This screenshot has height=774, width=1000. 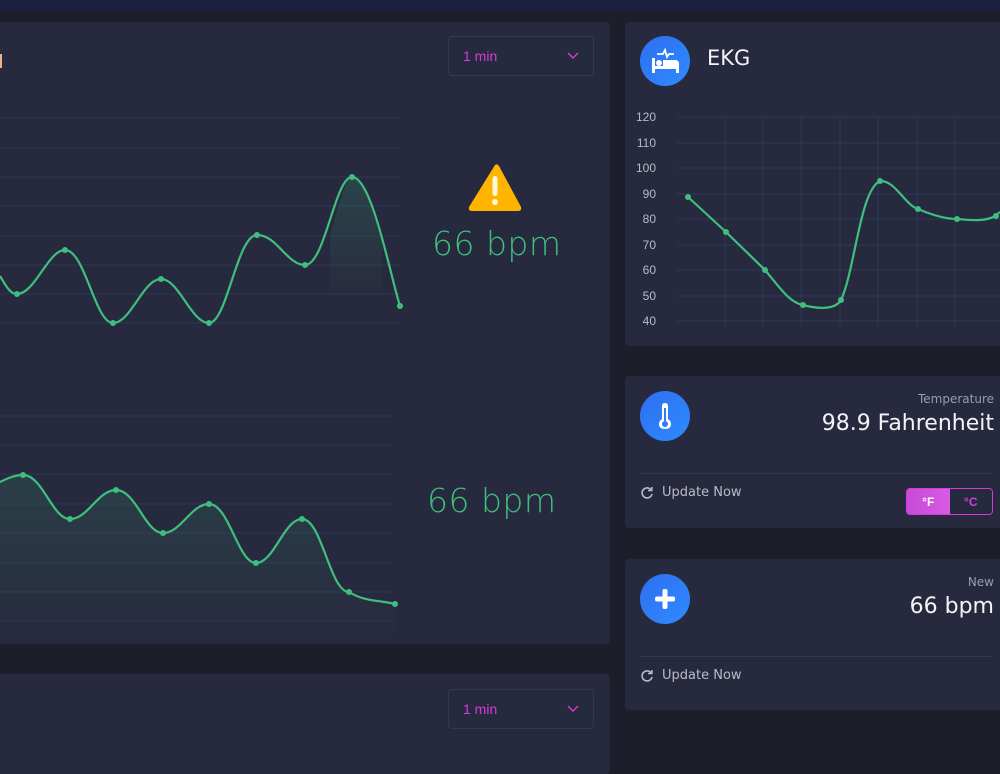 What do you see at coordinates (729, 58) in the screenshot?
I see `ekg-title: EKG` at bounding box center [729, 58].